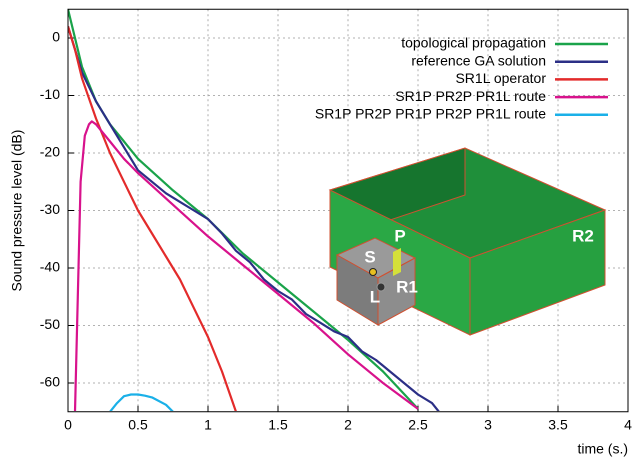  Describe the element at coordinates (17, 211) in the screenshot. I see `y-axis-label: Sound pressure level (dB)` at that location.